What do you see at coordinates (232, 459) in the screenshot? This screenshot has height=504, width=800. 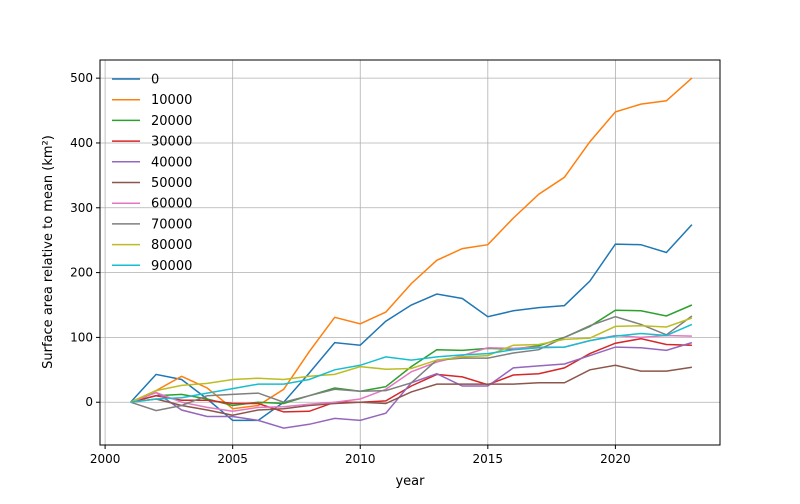 I see `x-tick-label: 2005` at bounding box center [232, 459].